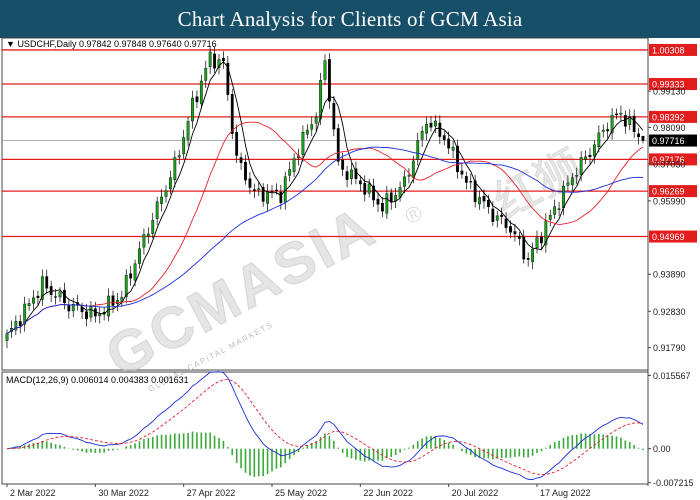 The height and width of the screenshot is (500, 700). What do you see at coordinates (668, 237) in the screenshot?
I see `level-label: 0.94969` at bounding box center [668, 237].